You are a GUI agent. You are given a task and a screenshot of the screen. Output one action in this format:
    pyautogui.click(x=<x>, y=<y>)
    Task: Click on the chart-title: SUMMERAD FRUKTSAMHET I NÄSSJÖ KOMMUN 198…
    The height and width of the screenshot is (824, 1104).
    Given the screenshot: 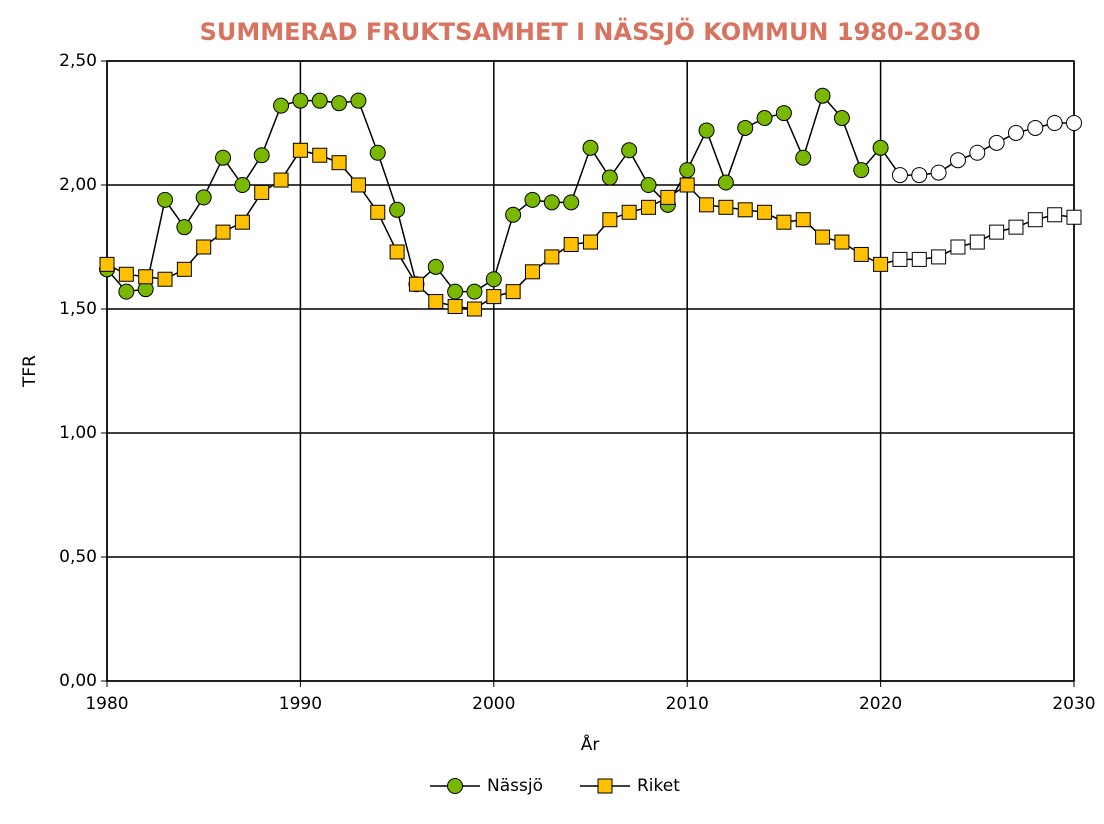 What is the action you would take?
    pyautogui.click(x=590, y=31)
    